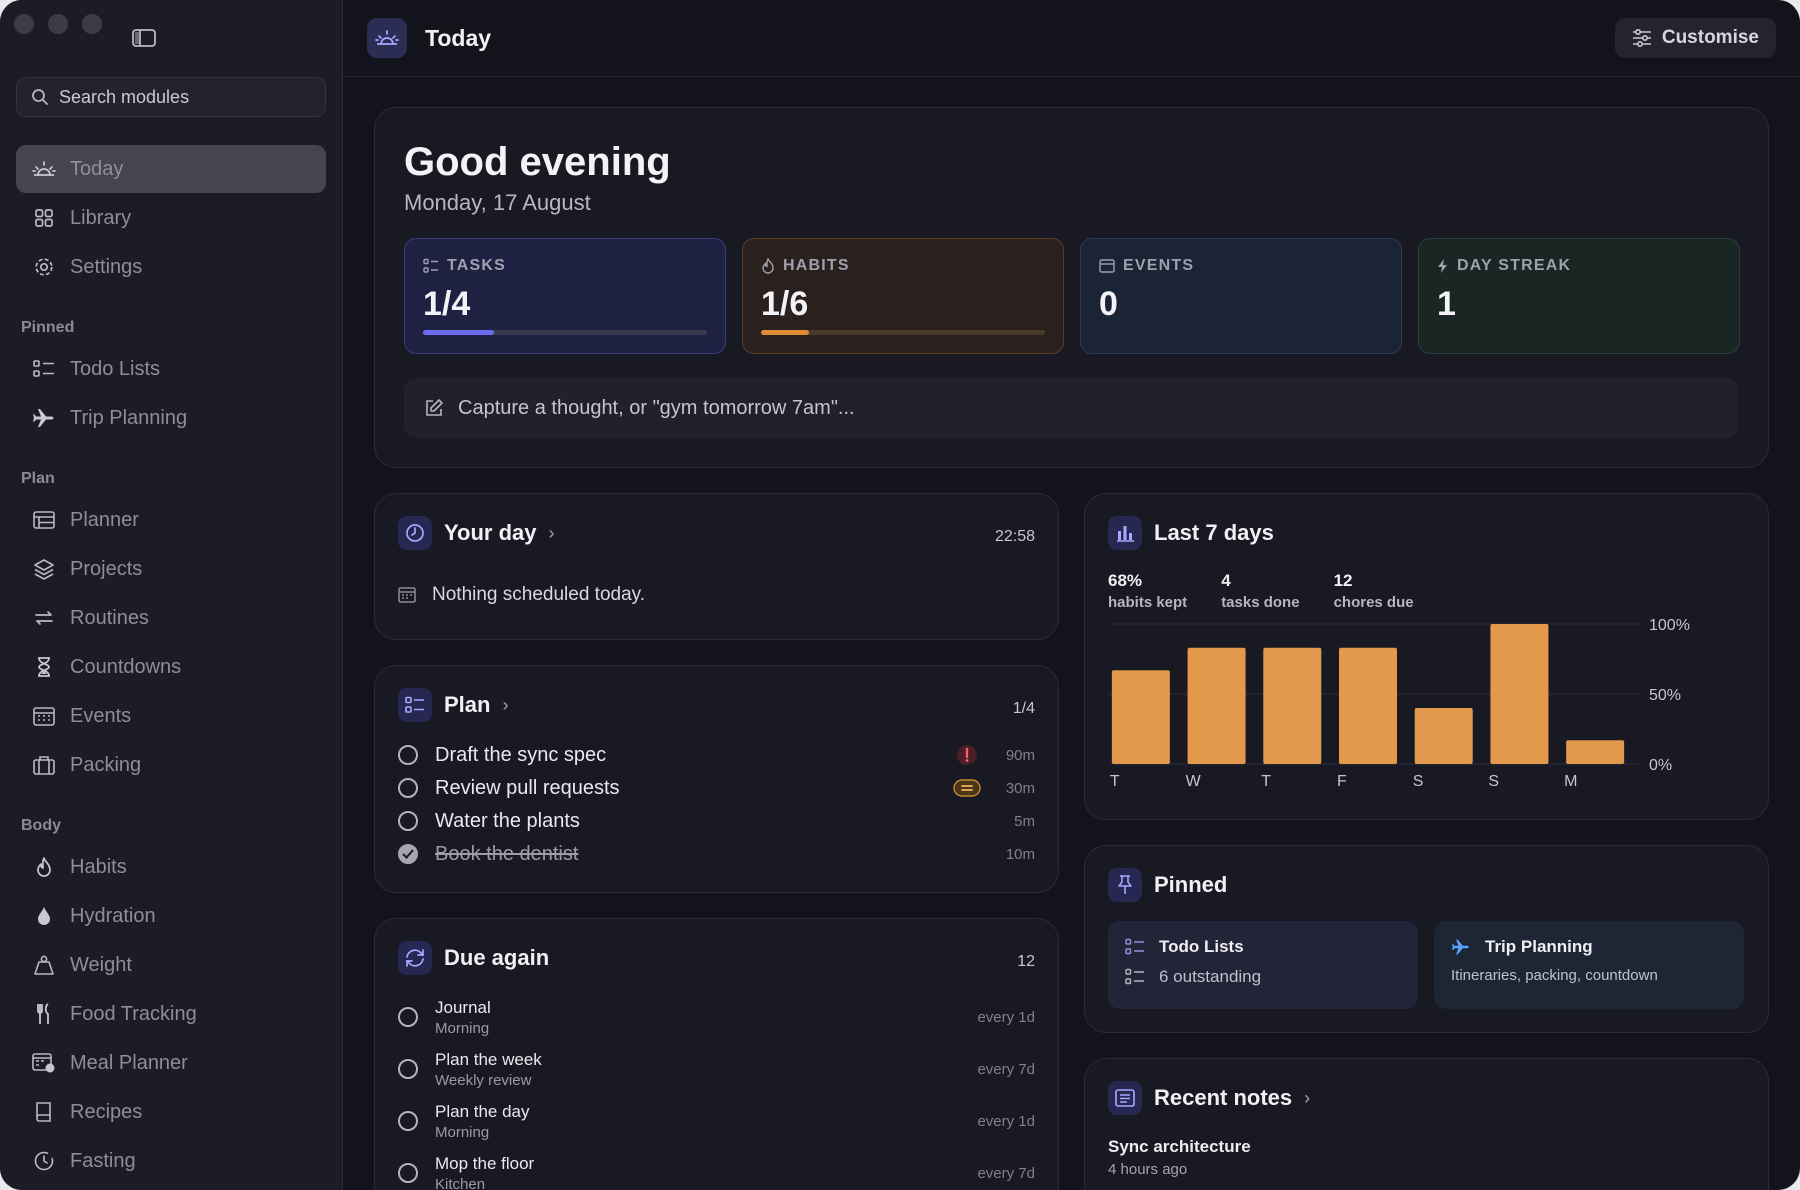 This screenshot has width=1800, height=1190. I want to click on due-again-count: 12, so click(1026, 961).